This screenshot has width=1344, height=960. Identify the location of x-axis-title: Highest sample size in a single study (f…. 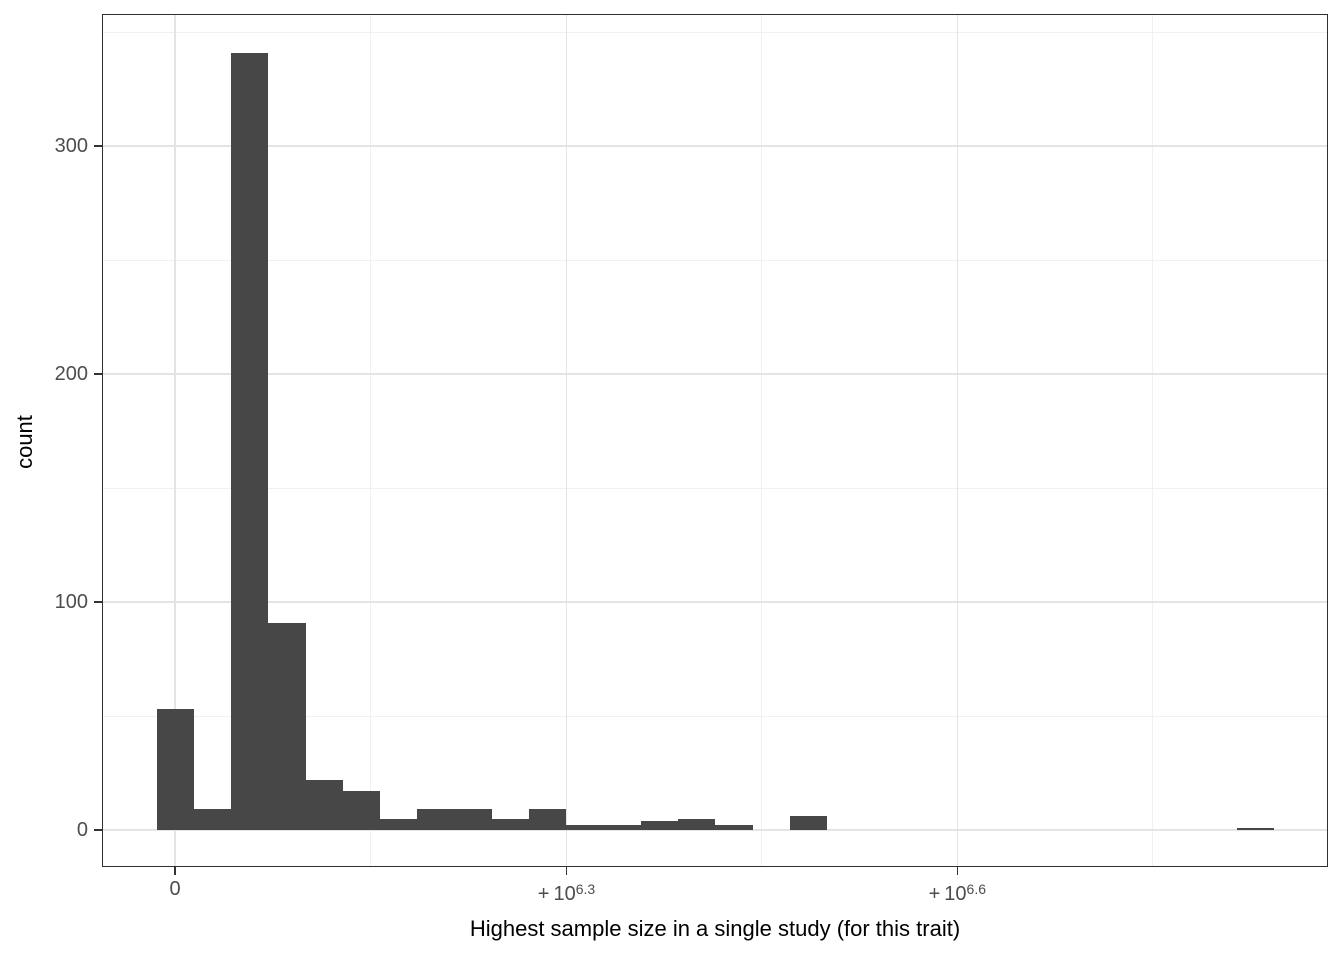
(715, 928).